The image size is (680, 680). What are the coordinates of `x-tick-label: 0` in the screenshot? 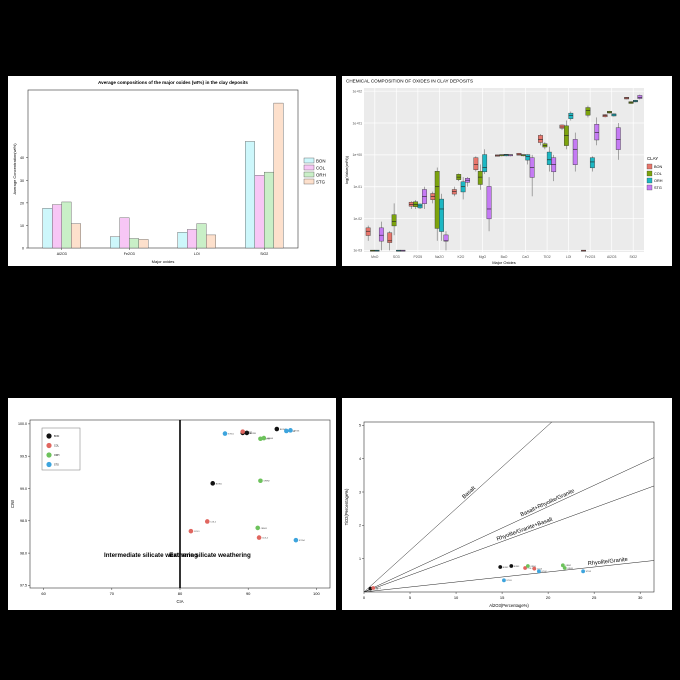 It's located at (364, 597).